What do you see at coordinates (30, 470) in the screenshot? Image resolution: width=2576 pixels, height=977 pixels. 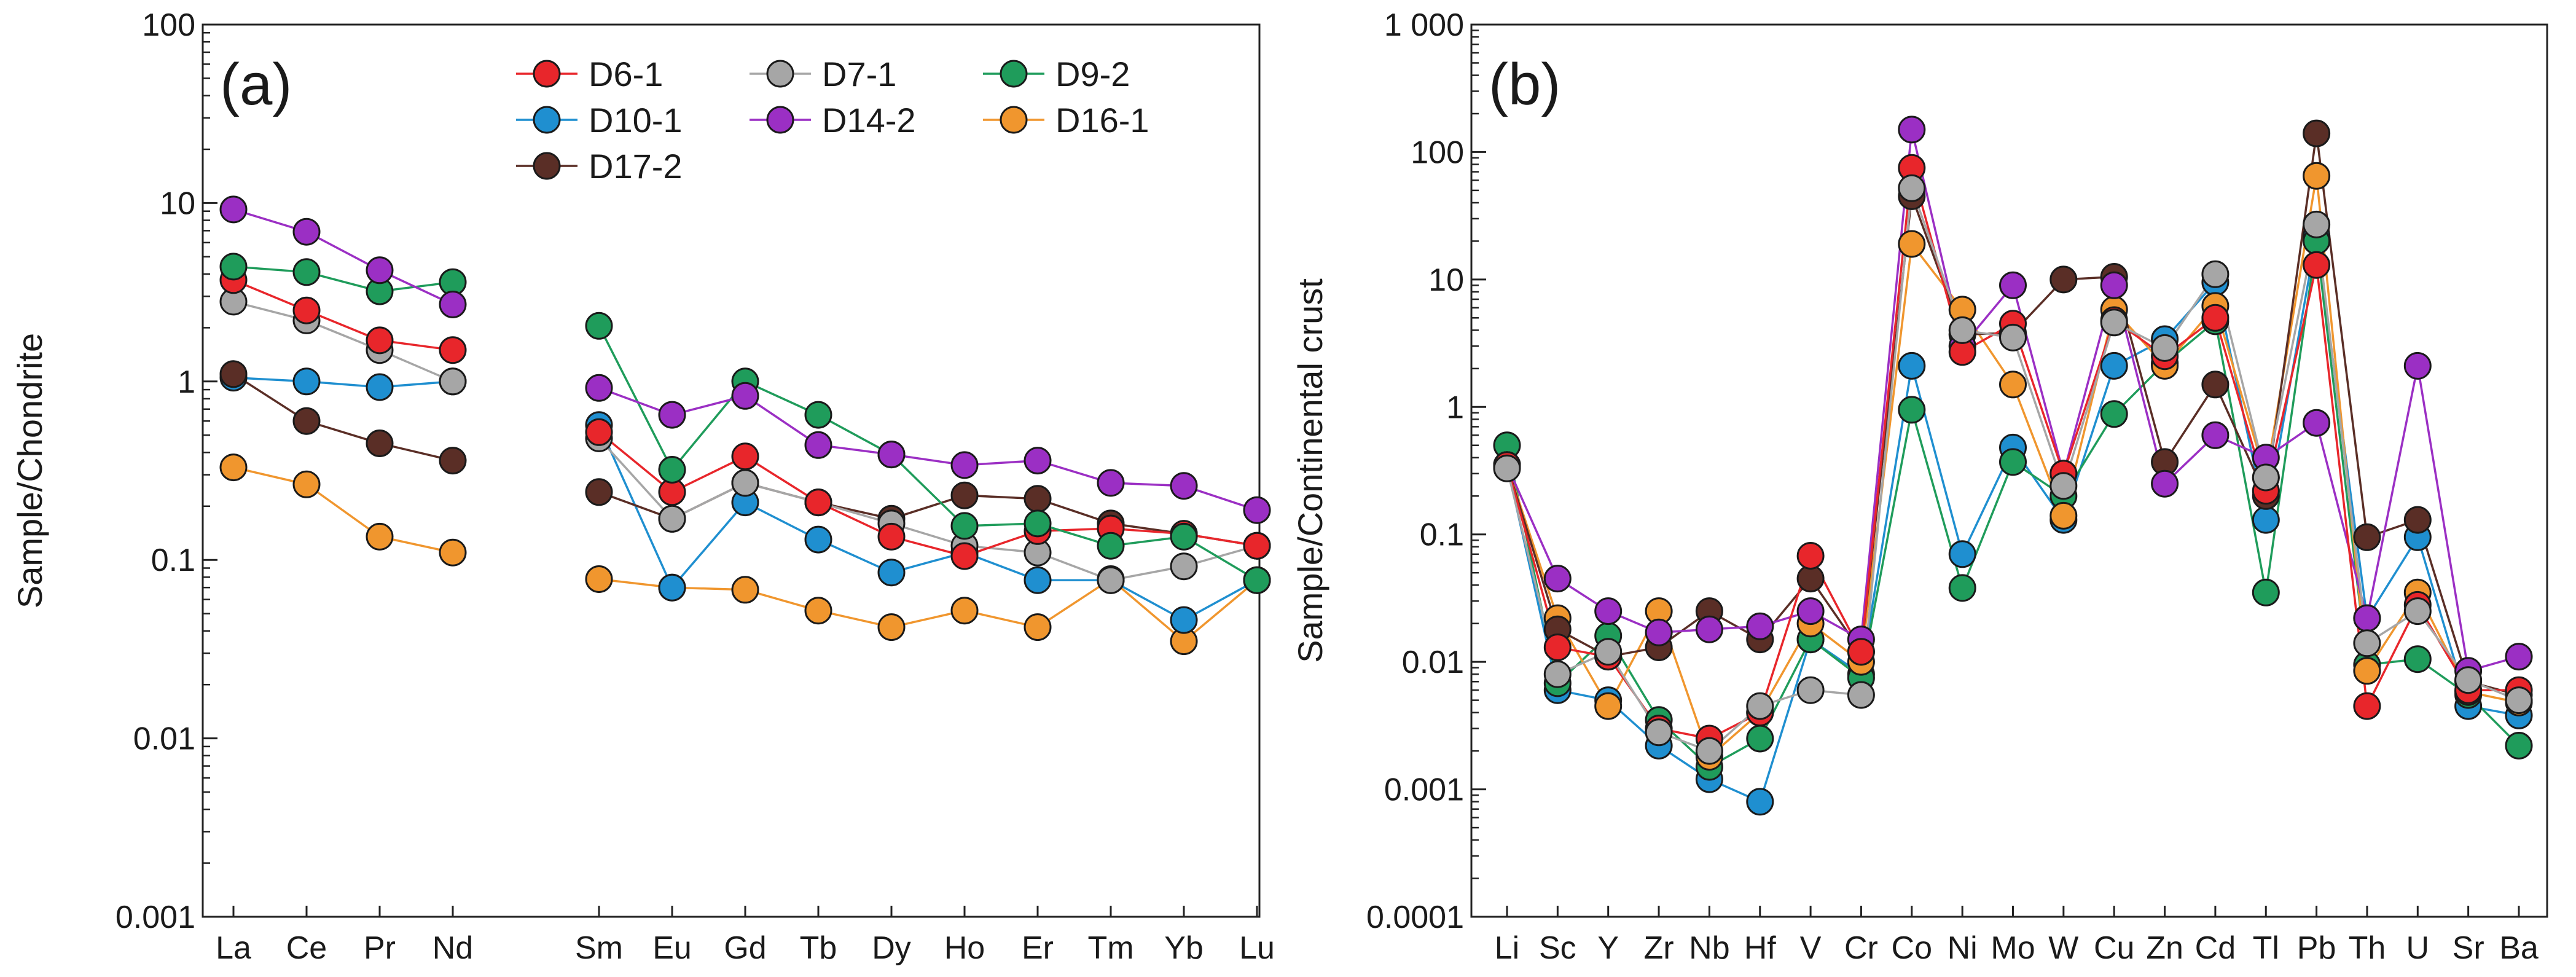 I see `y-axis-label: Sample/Chondrite` at bounding box center [30, 470].